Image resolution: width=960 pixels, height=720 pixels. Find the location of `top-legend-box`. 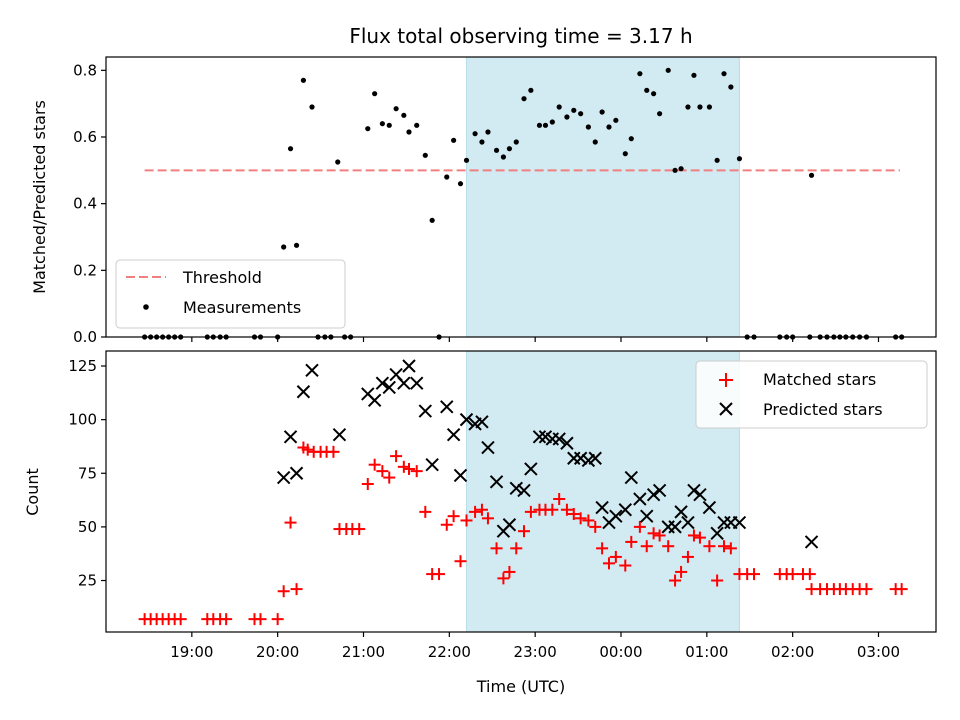

top-legend-box is located at coordinates (230, 294).